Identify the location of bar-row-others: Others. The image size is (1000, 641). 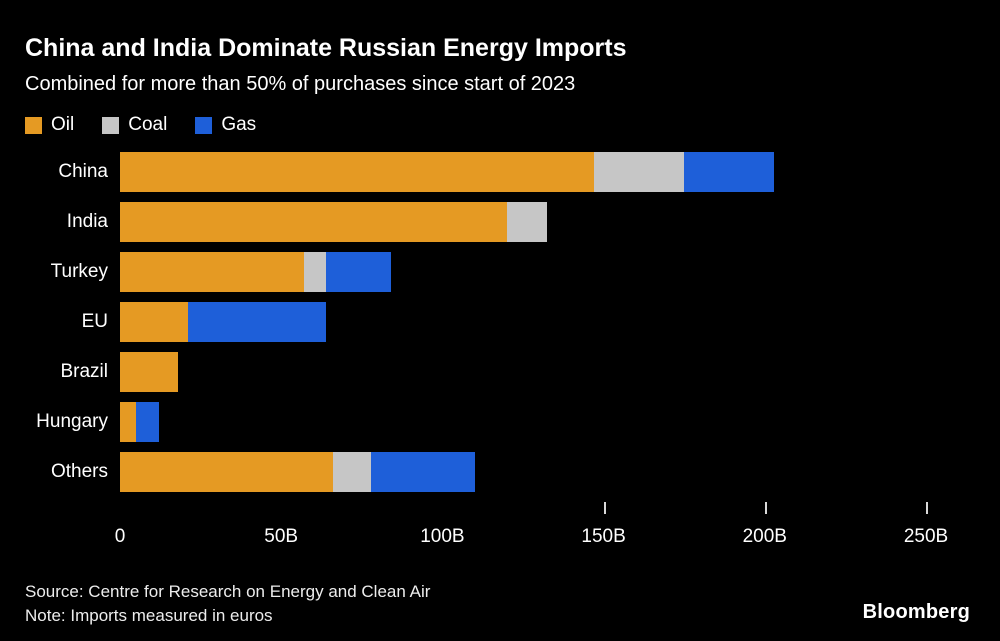
(500, 472).